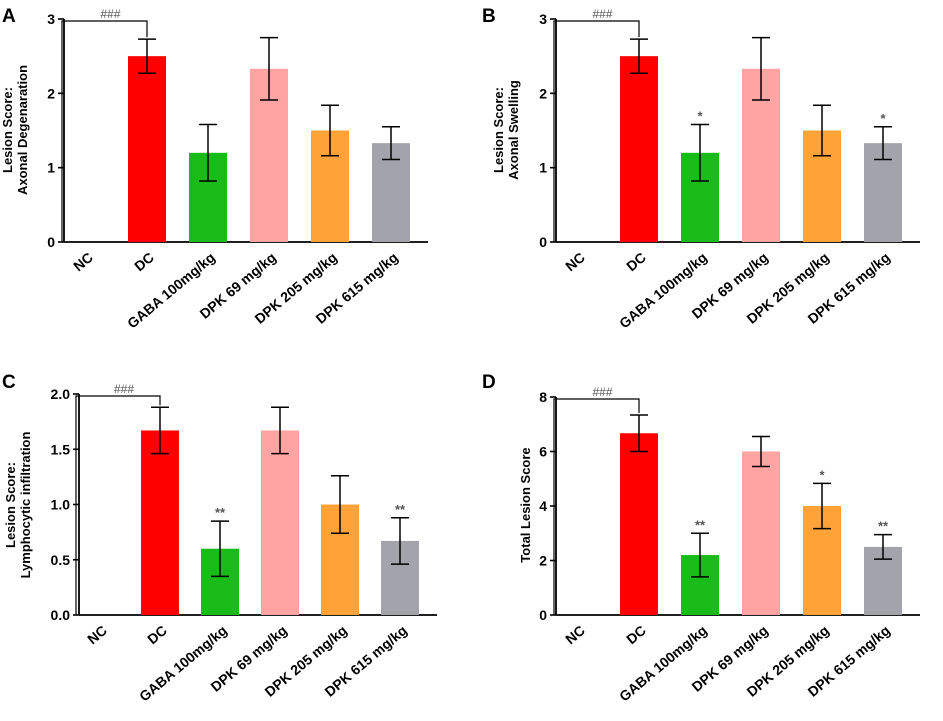 This screenshot has width=943, height=721. I want to click on y-tick-label: 1.5, so click(61, 449).